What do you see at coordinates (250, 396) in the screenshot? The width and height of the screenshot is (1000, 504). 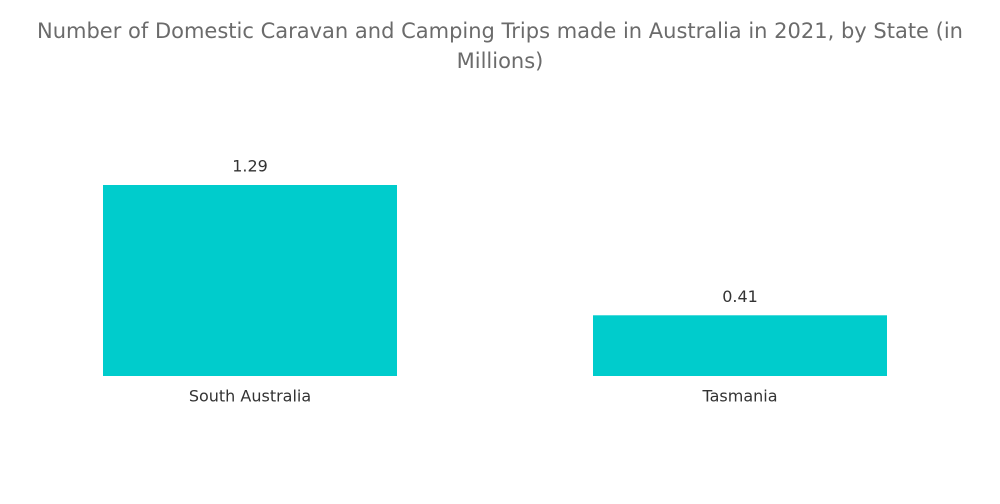 I see `x-tick-label: South Australia` at bounding box center [250, 396].